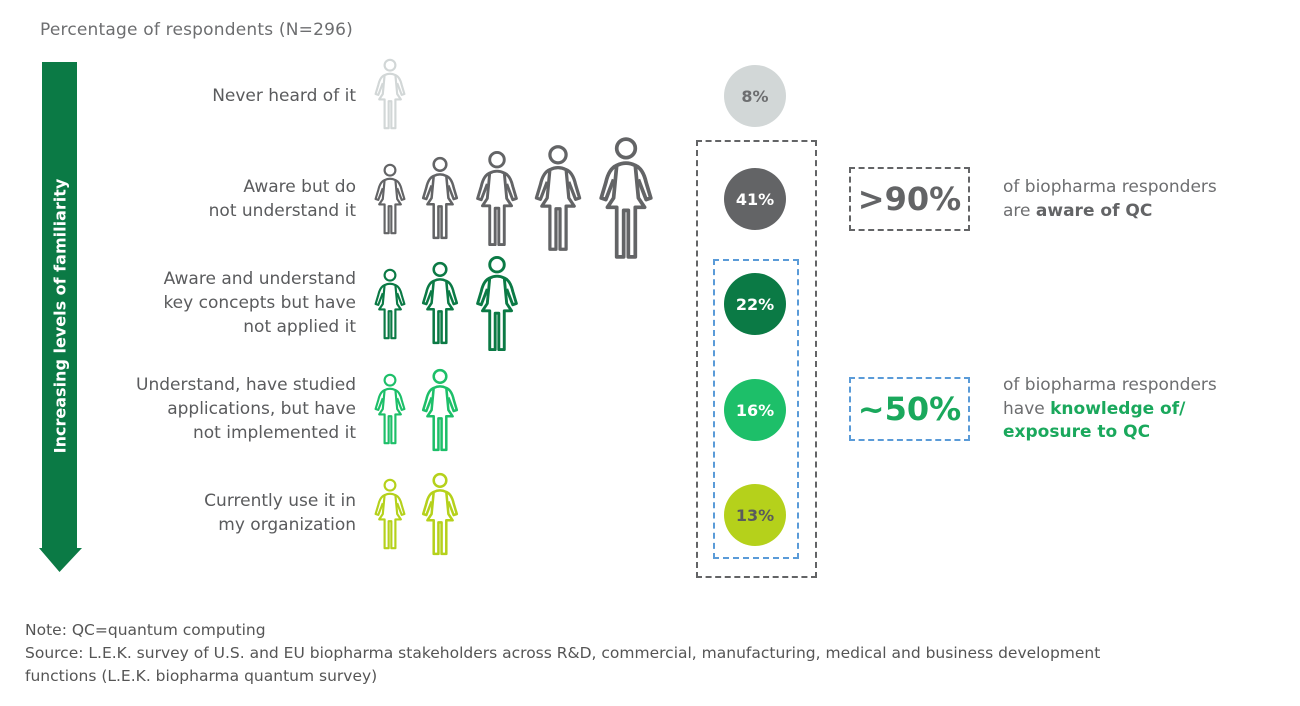  What do you see at coordinates (299, 187) in the screenshot?
I see `category-label-line: Aware but do` at bounding box center [299, 187].